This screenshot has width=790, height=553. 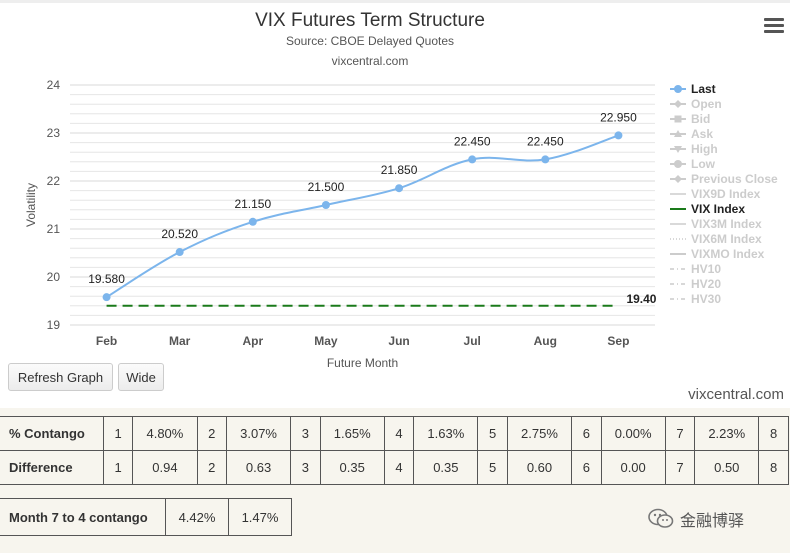 I want to click on stat-value-cell: 0.94, so click(x=165, y=467).